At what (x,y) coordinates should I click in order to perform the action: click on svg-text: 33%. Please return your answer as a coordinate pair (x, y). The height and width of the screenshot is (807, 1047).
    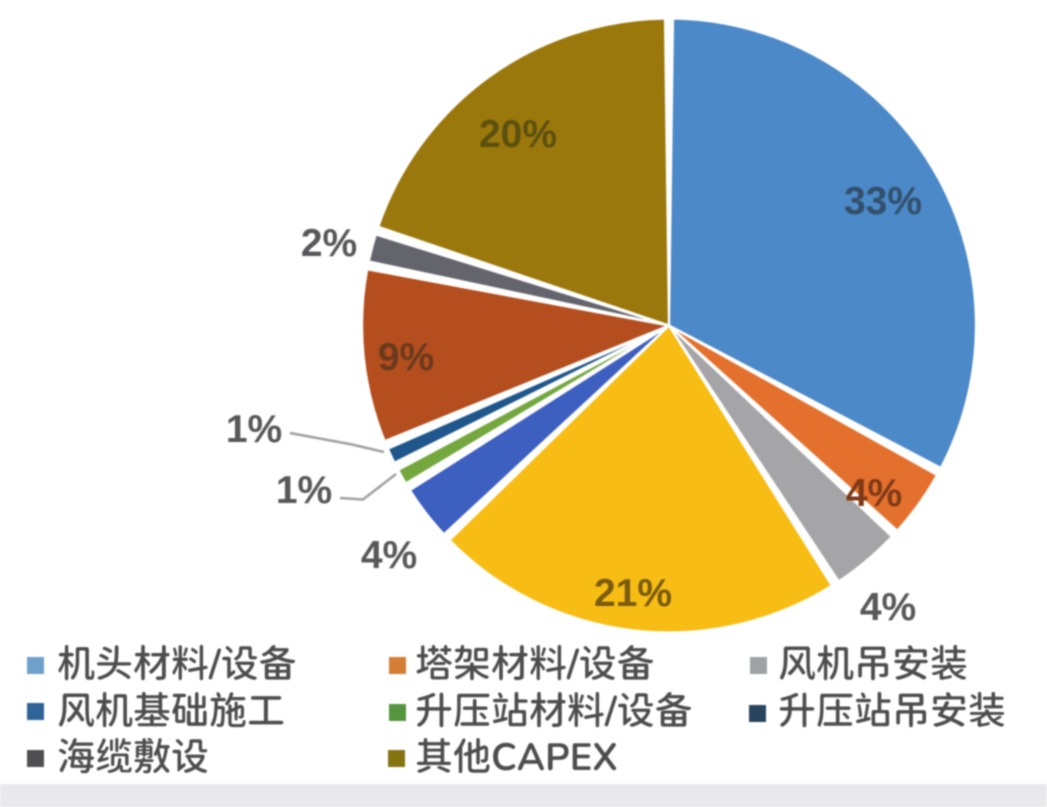
    Looking at the image, I should click on (883, 201).